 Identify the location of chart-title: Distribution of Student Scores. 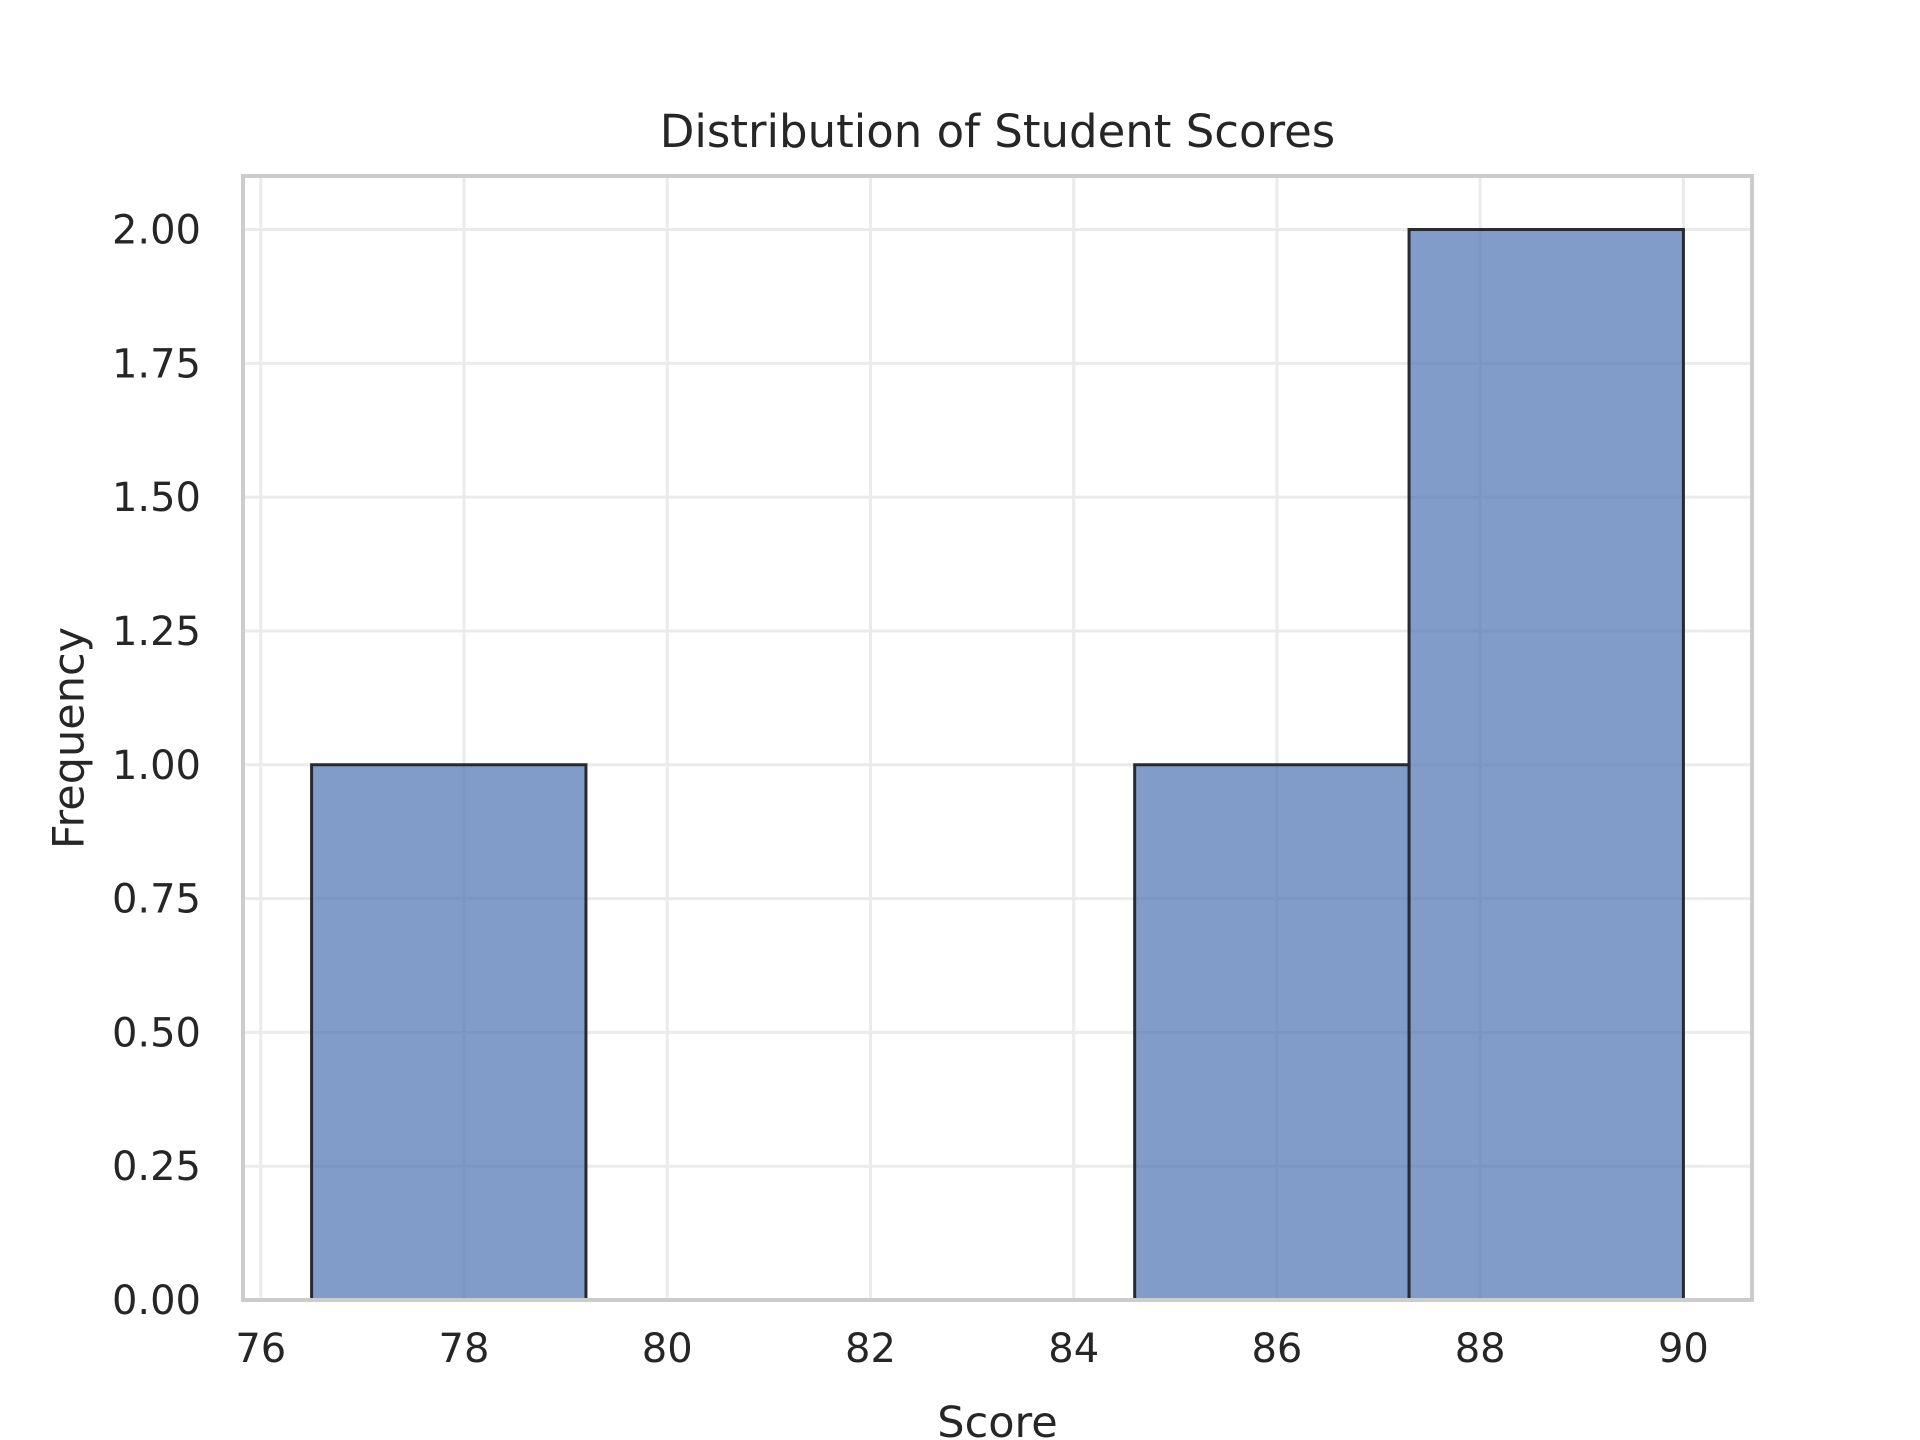
(997, 131).